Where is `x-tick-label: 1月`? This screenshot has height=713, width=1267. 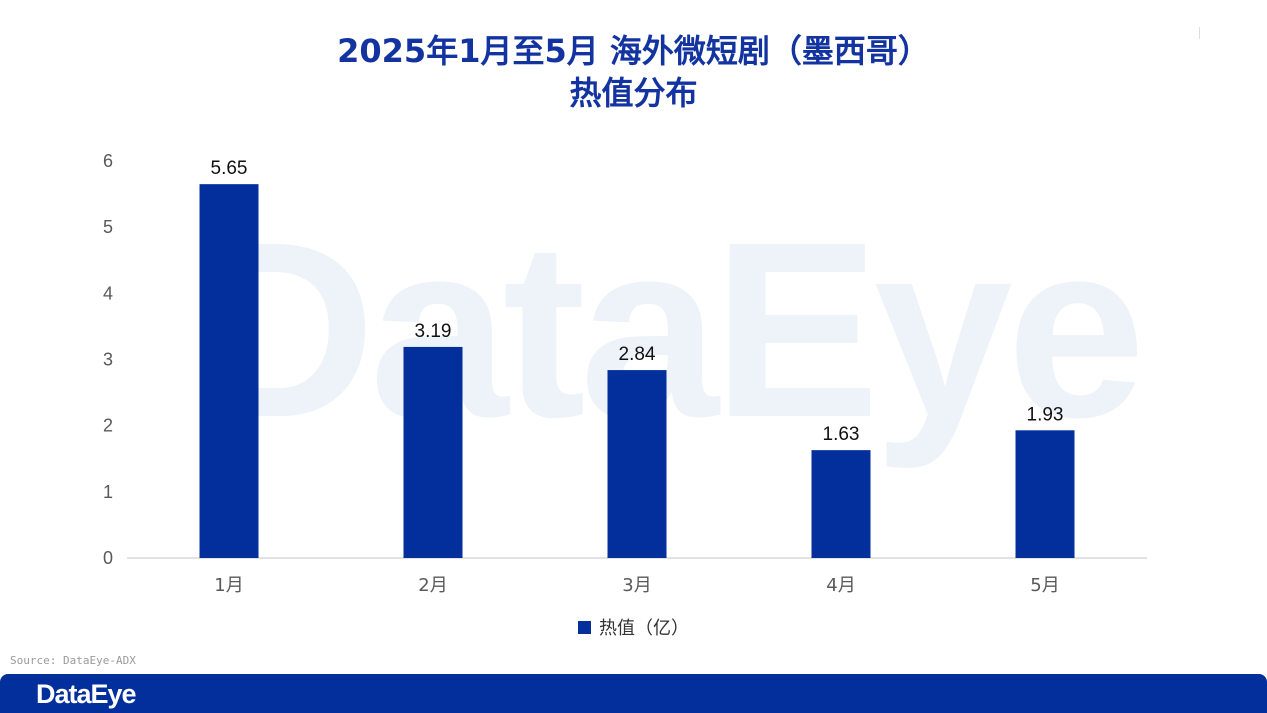 x-tick-label: 1月 is located at coordinates (228, 585).